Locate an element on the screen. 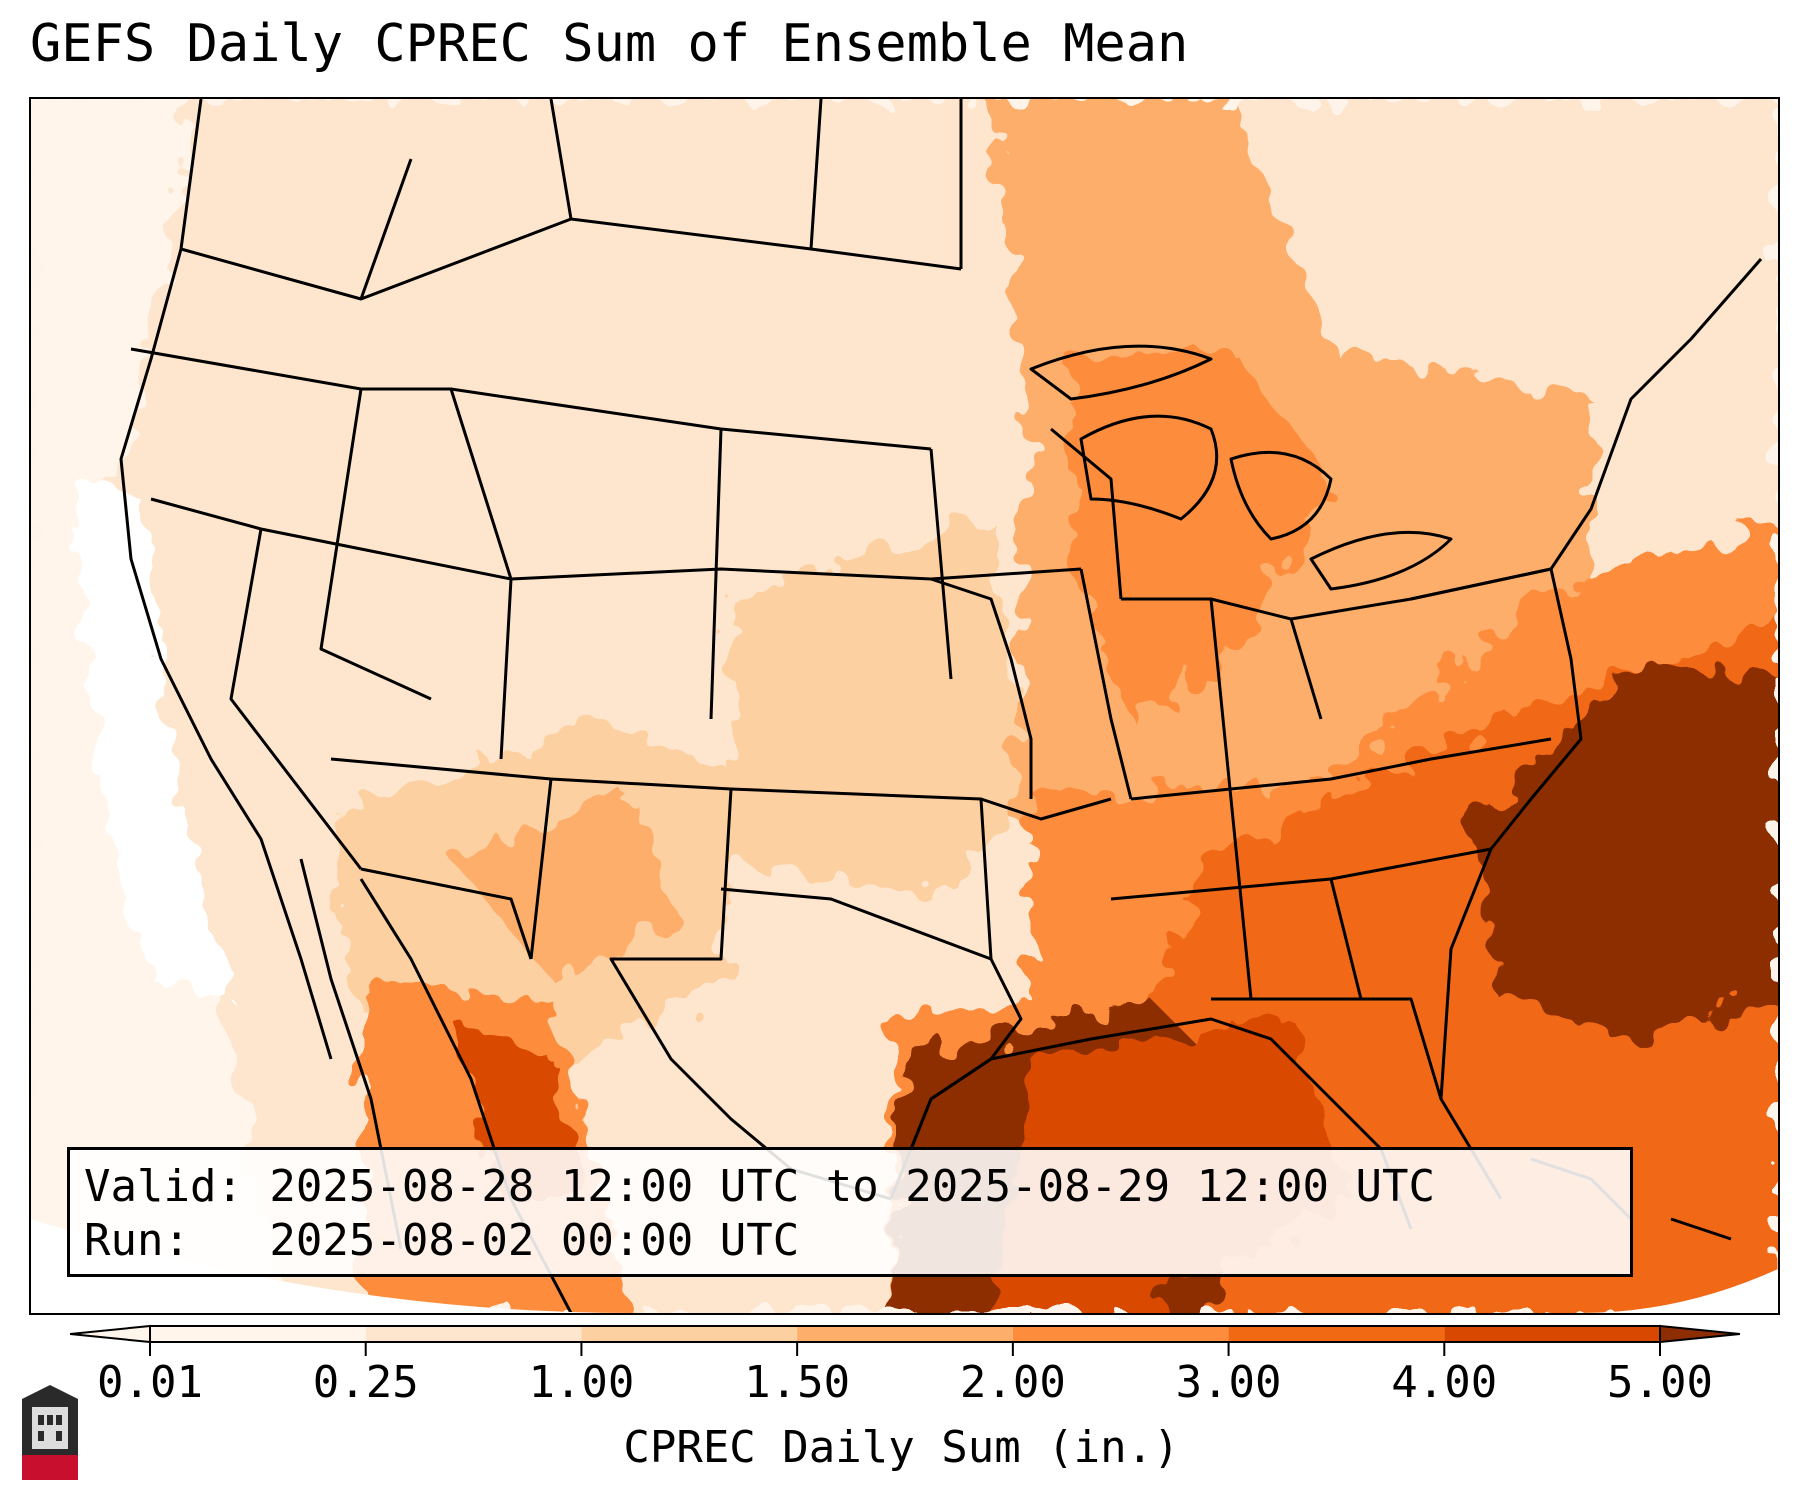  colorbar-tick-label: 0.01 is located at coordinates (150, 1382).